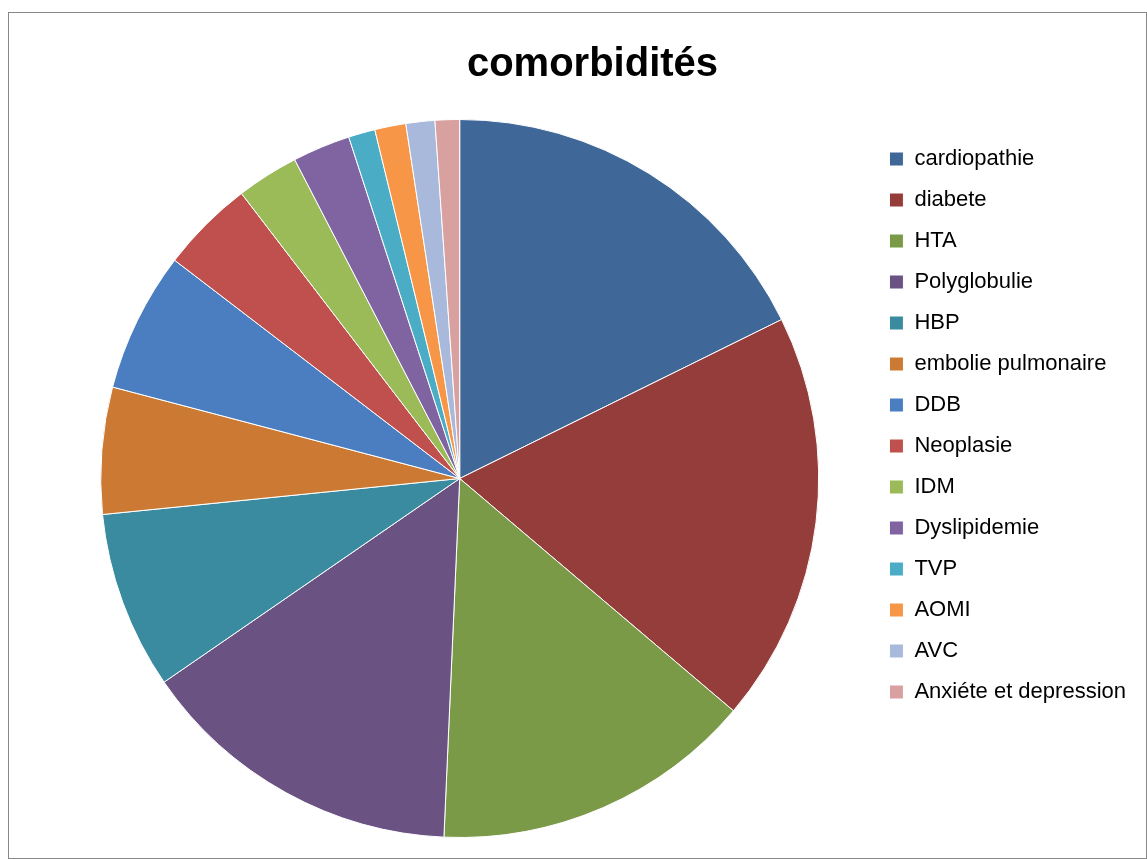 Image resolution: width=1147 pixels, height=859 pixels. I want to click on legend-label: Anxiéte et depression, so click(1020, 691).